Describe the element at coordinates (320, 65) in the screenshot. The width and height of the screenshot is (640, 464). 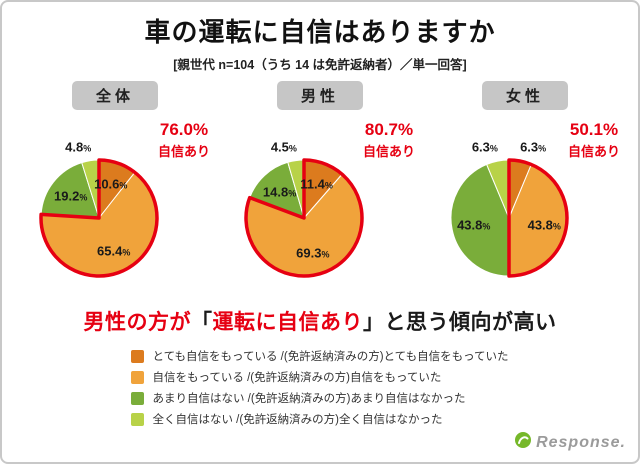
I see `survey-subtitle: [親世代 n=104（うち 14 は免許返納者）／単一回答]` at that location.